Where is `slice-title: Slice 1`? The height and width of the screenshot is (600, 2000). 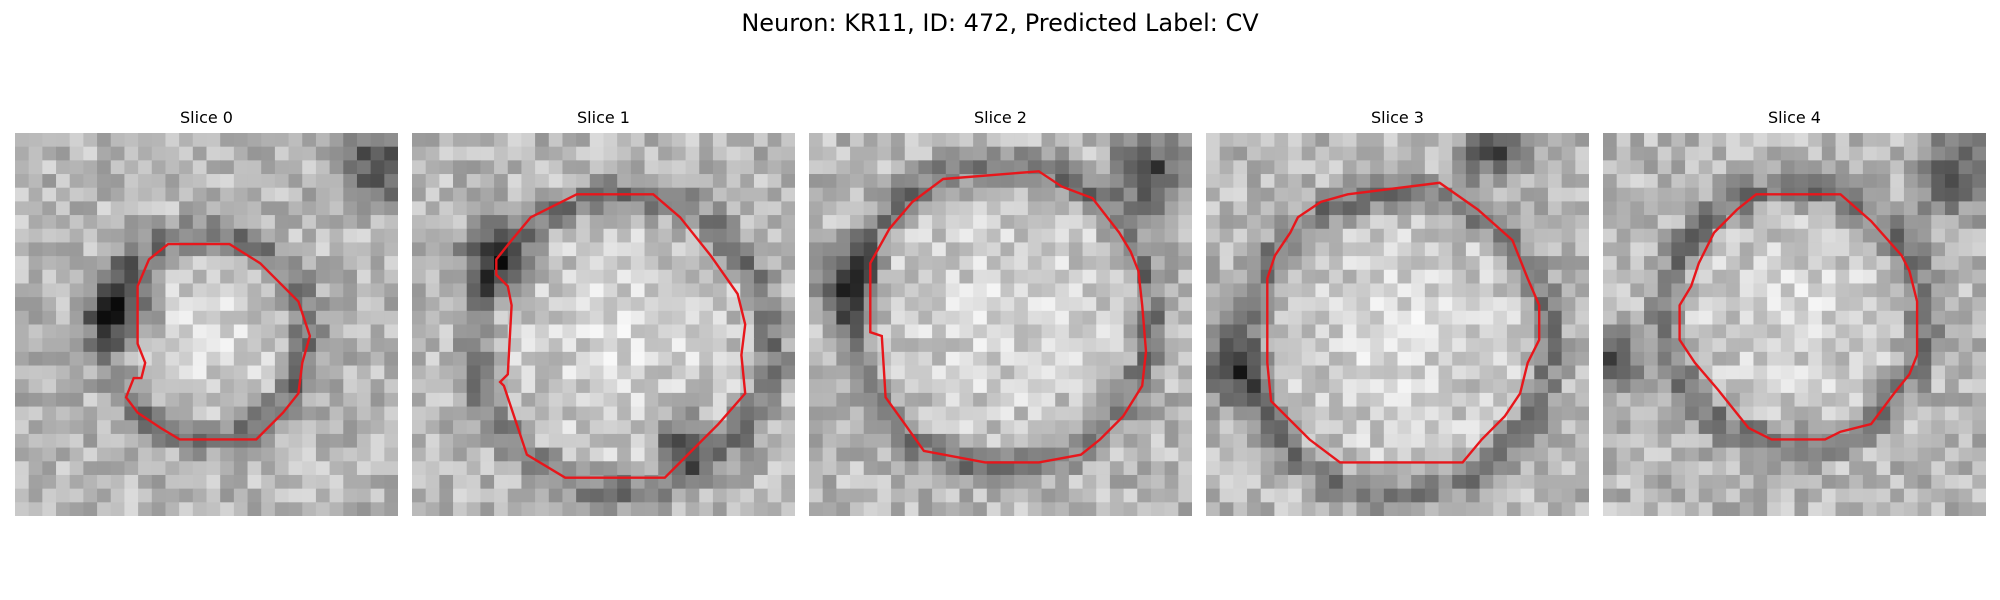
slice-title: Slice 1 is located at coordinates (603, 117).